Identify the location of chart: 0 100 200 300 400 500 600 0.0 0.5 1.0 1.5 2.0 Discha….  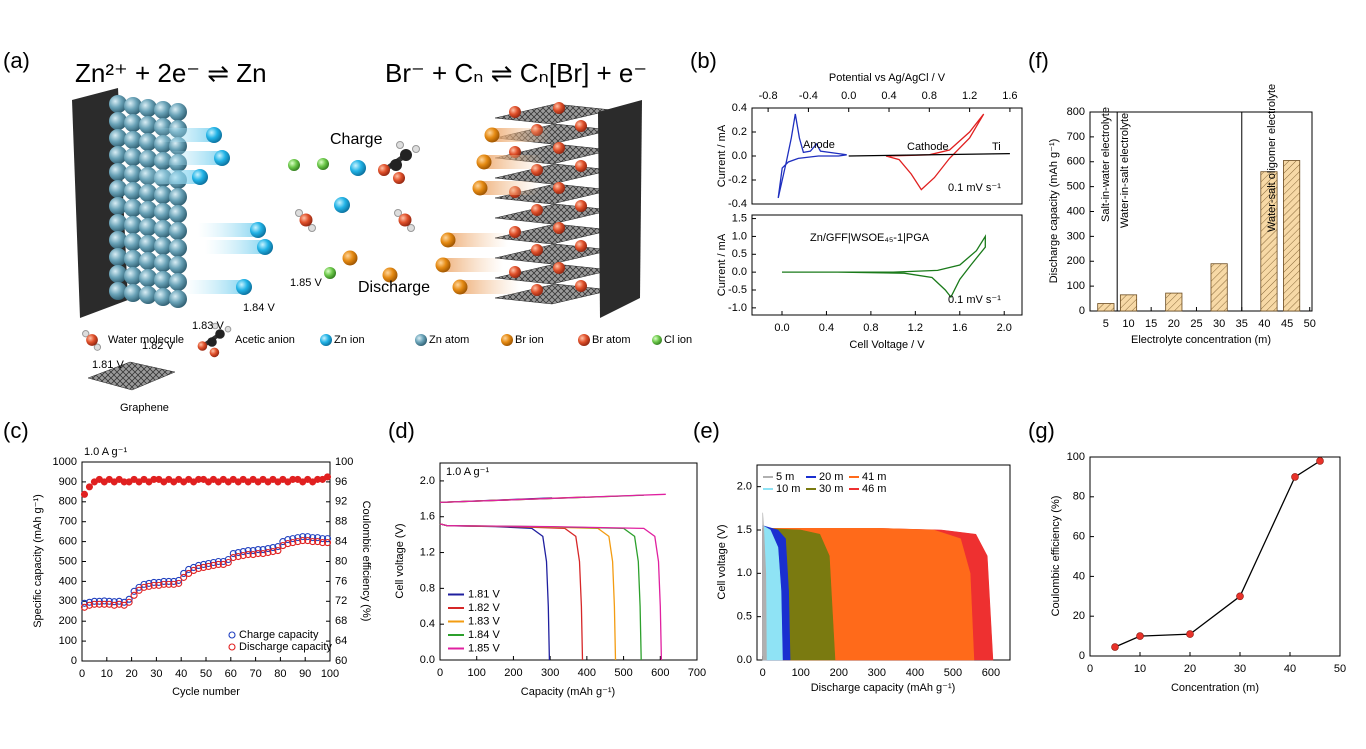
(852, 556).